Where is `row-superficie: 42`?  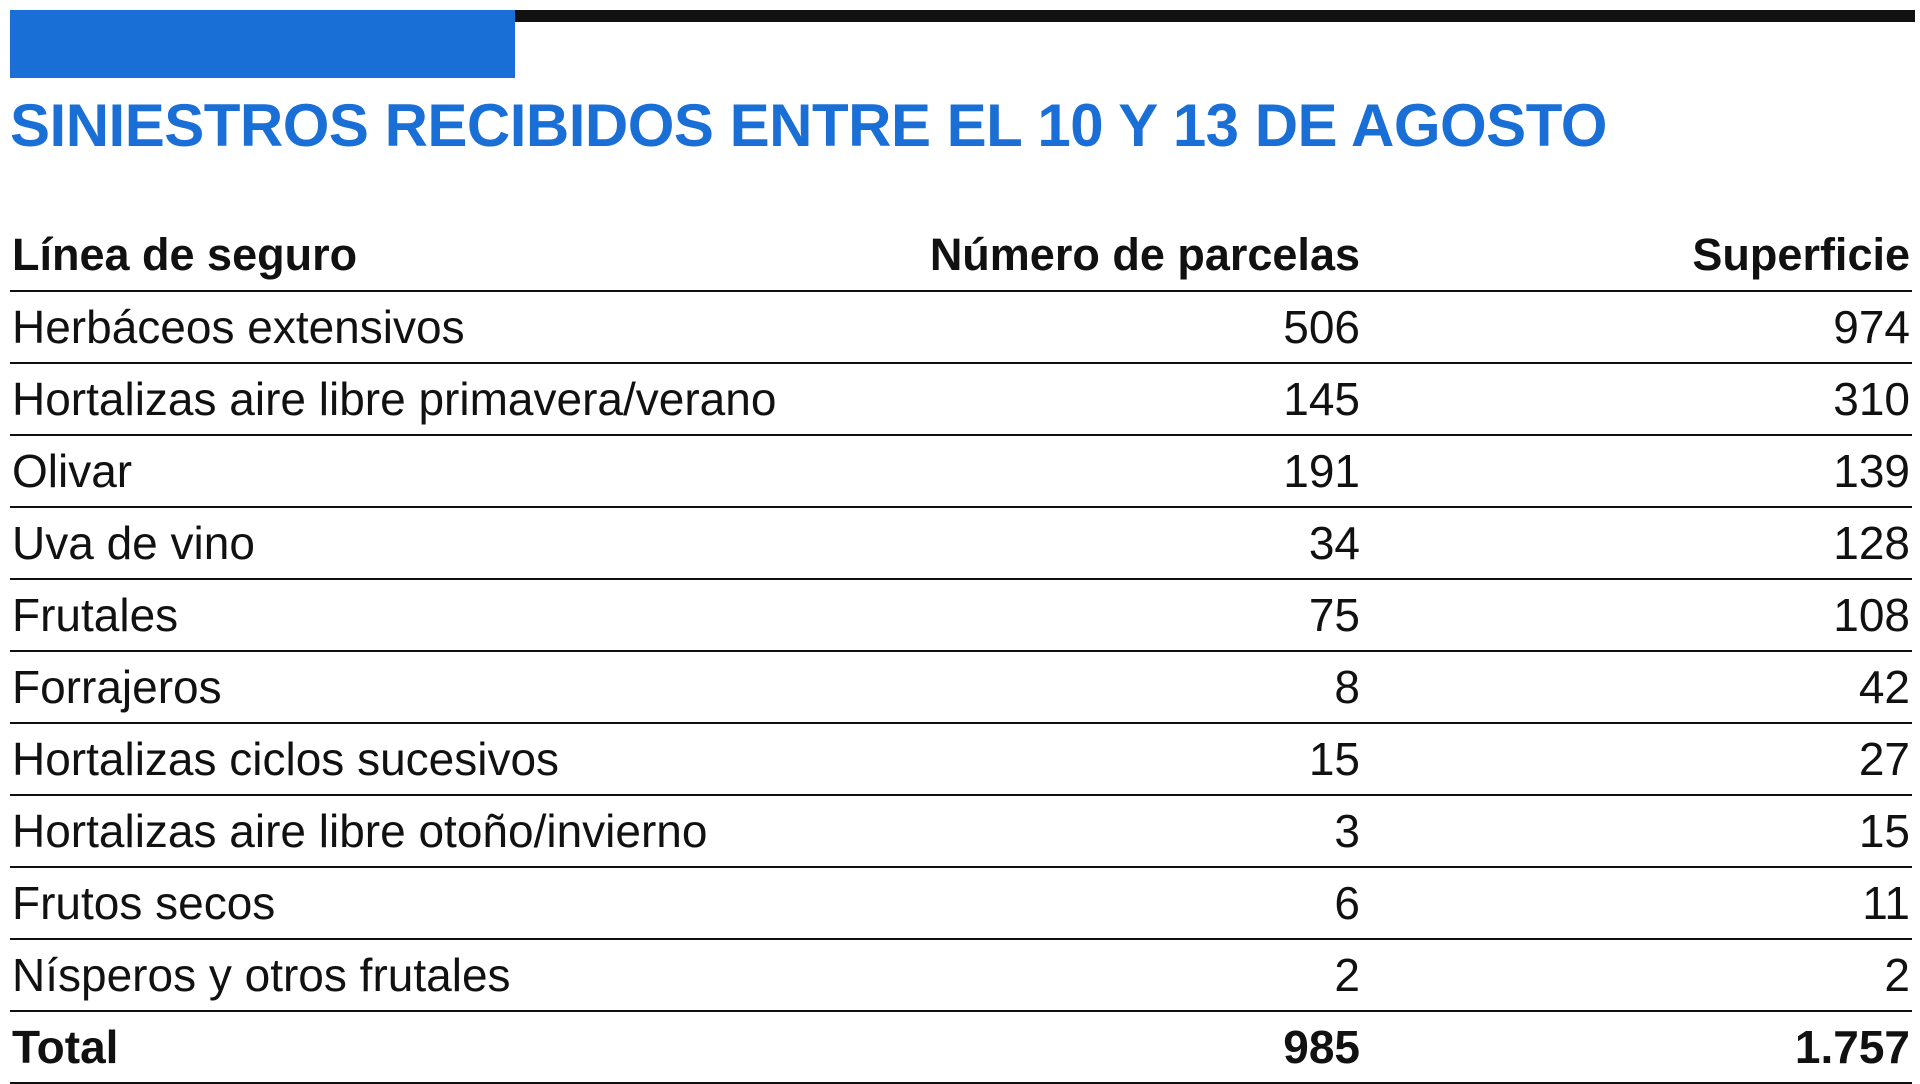 row-superficie: 42 is located at coordinates (1637, 687).